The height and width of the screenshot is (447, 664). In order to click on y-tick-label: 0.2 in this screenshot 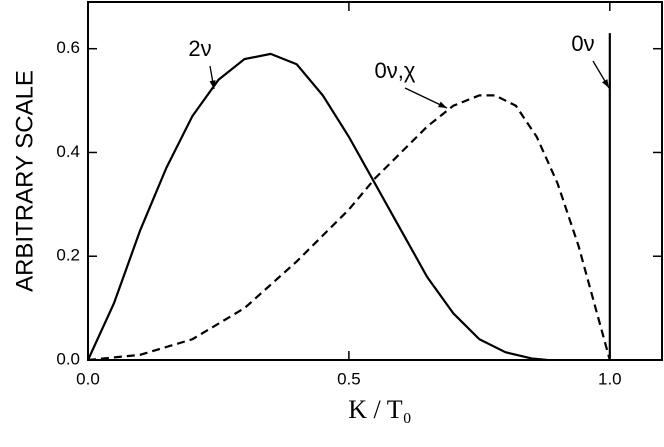, I will do `click(68, 255)`.